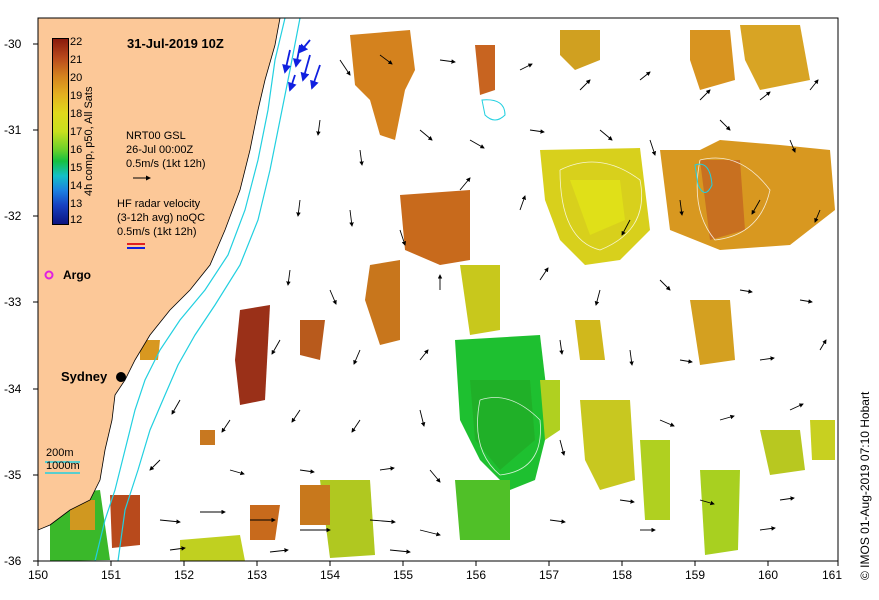 This screenshot has height=600, width=879. What do you see at coordinates (89, 141) in the screenshot?
I see `colorbar-label: 4h comp, p50, All Sats` at bounding box center [89, 141].